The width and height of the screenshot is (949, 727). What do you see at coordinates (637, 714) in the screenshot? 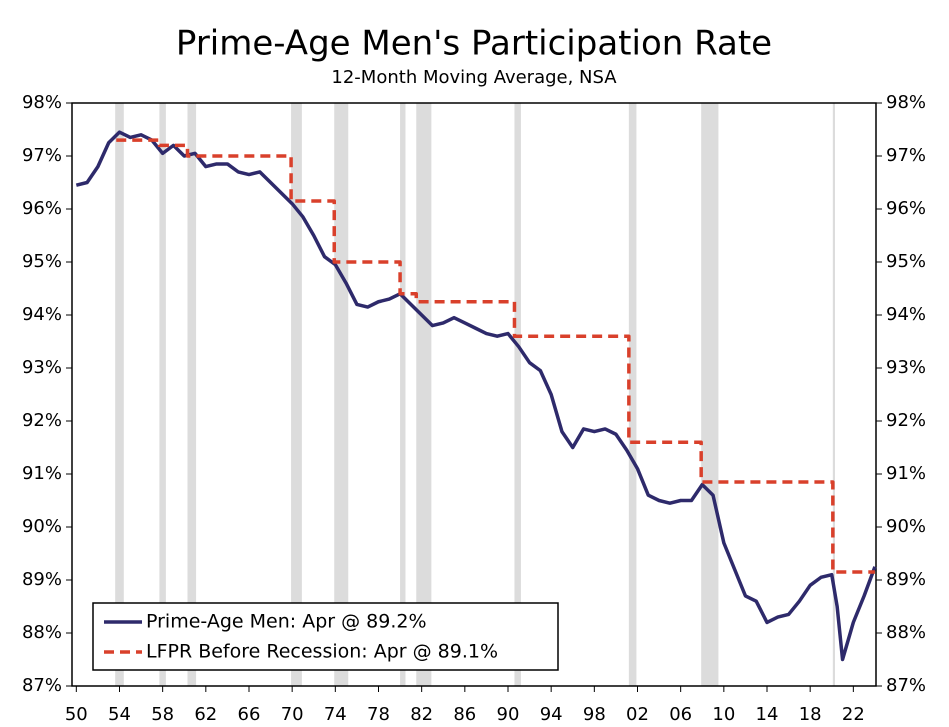
I see `x-tick-label: 02` at bounding box center [637, 714].